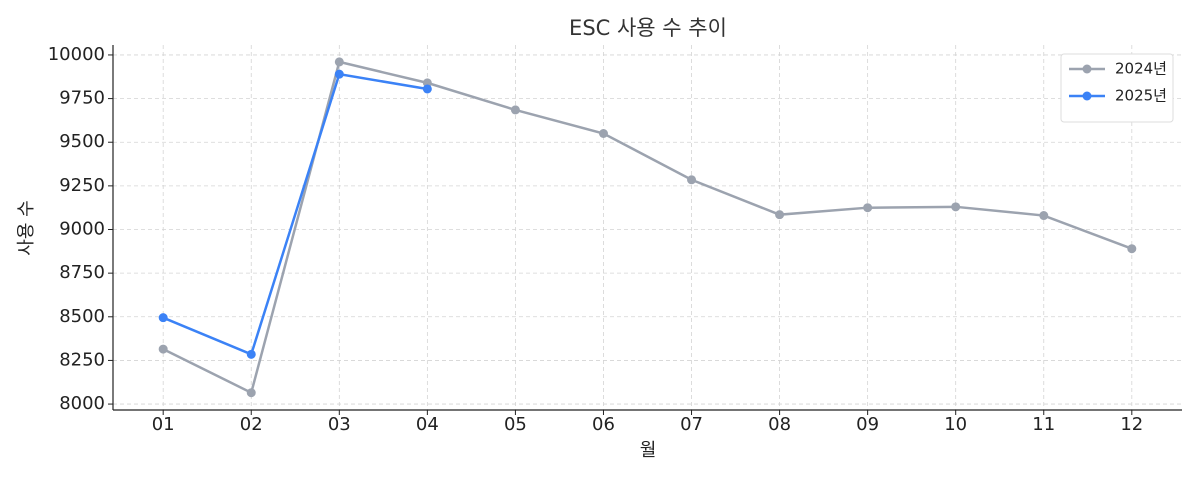  What do you see at coordinates (251, 424) in the screenshot?
I see `x-tick-label: 02` at bounding box center [251, 424].